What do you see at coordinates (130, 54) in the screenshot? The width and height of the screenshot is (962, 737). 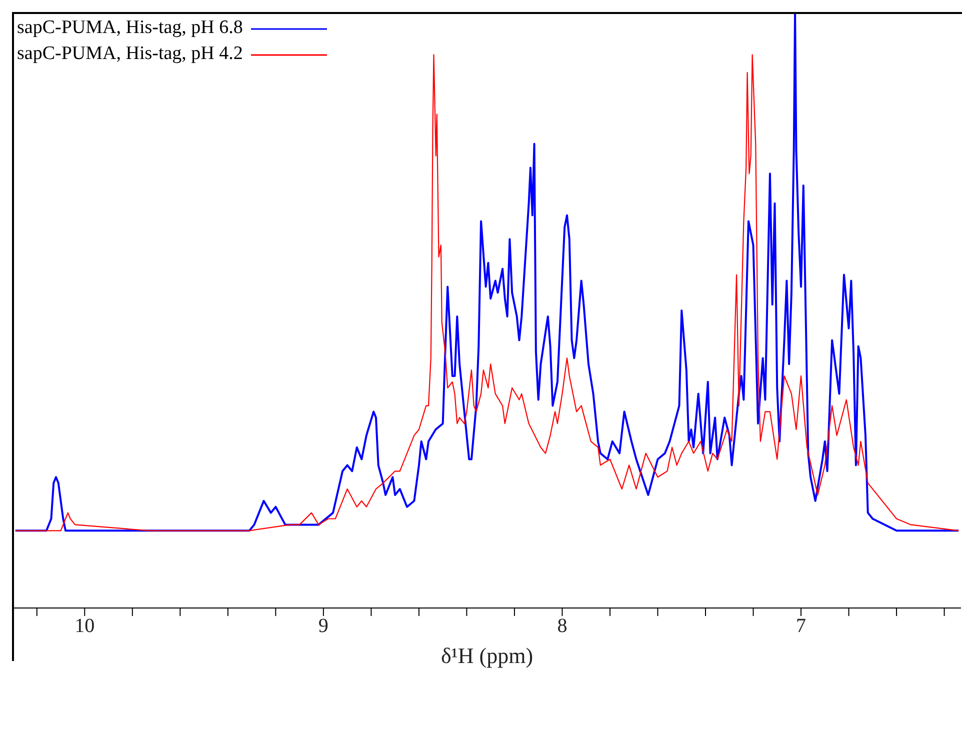 I see `legend-label: sapC-PUMA, His-tag, pH 4.2` at bounding box center [130, 54].